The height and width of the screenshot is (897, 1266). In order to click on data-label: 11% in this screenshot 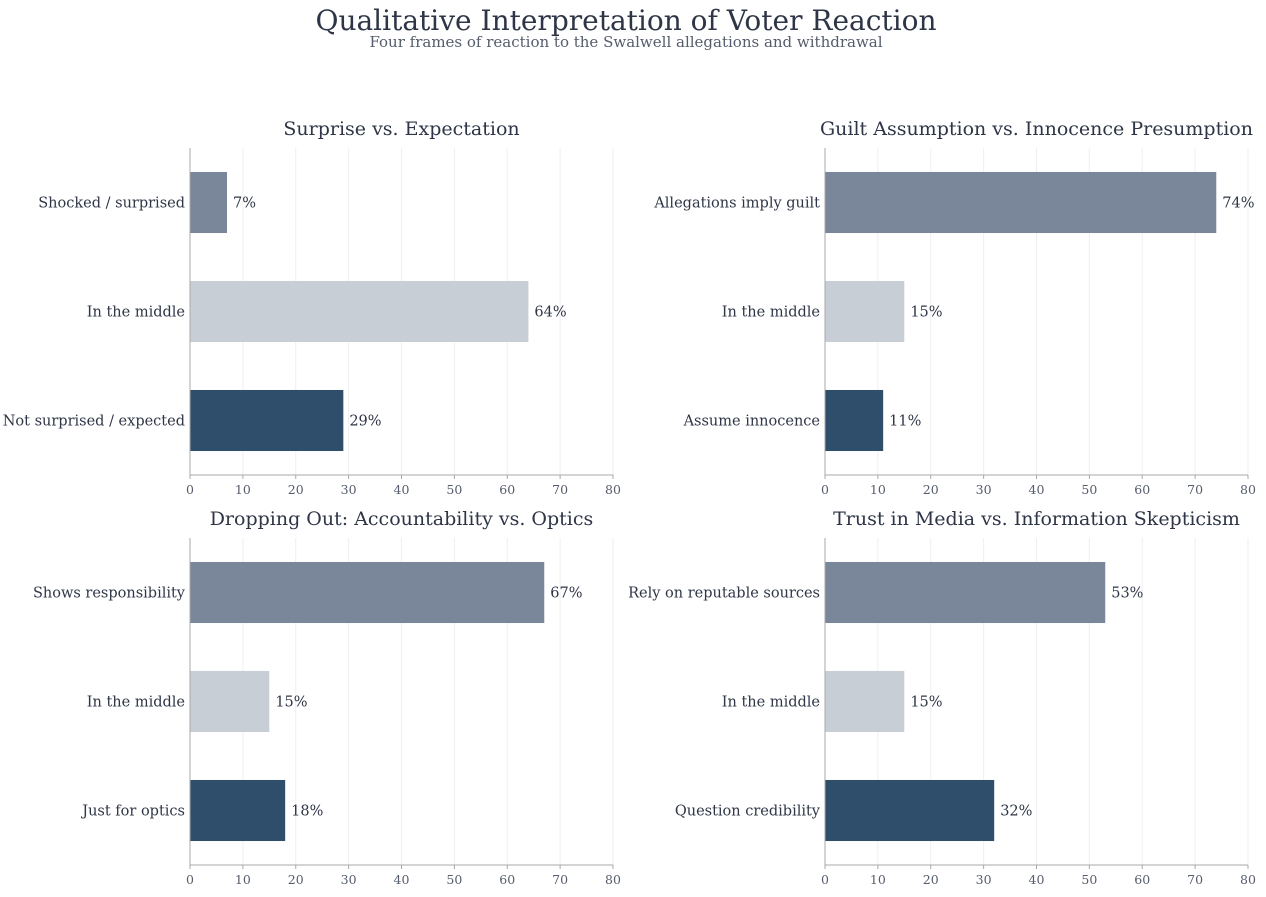, I will do `click(905, 422)`.